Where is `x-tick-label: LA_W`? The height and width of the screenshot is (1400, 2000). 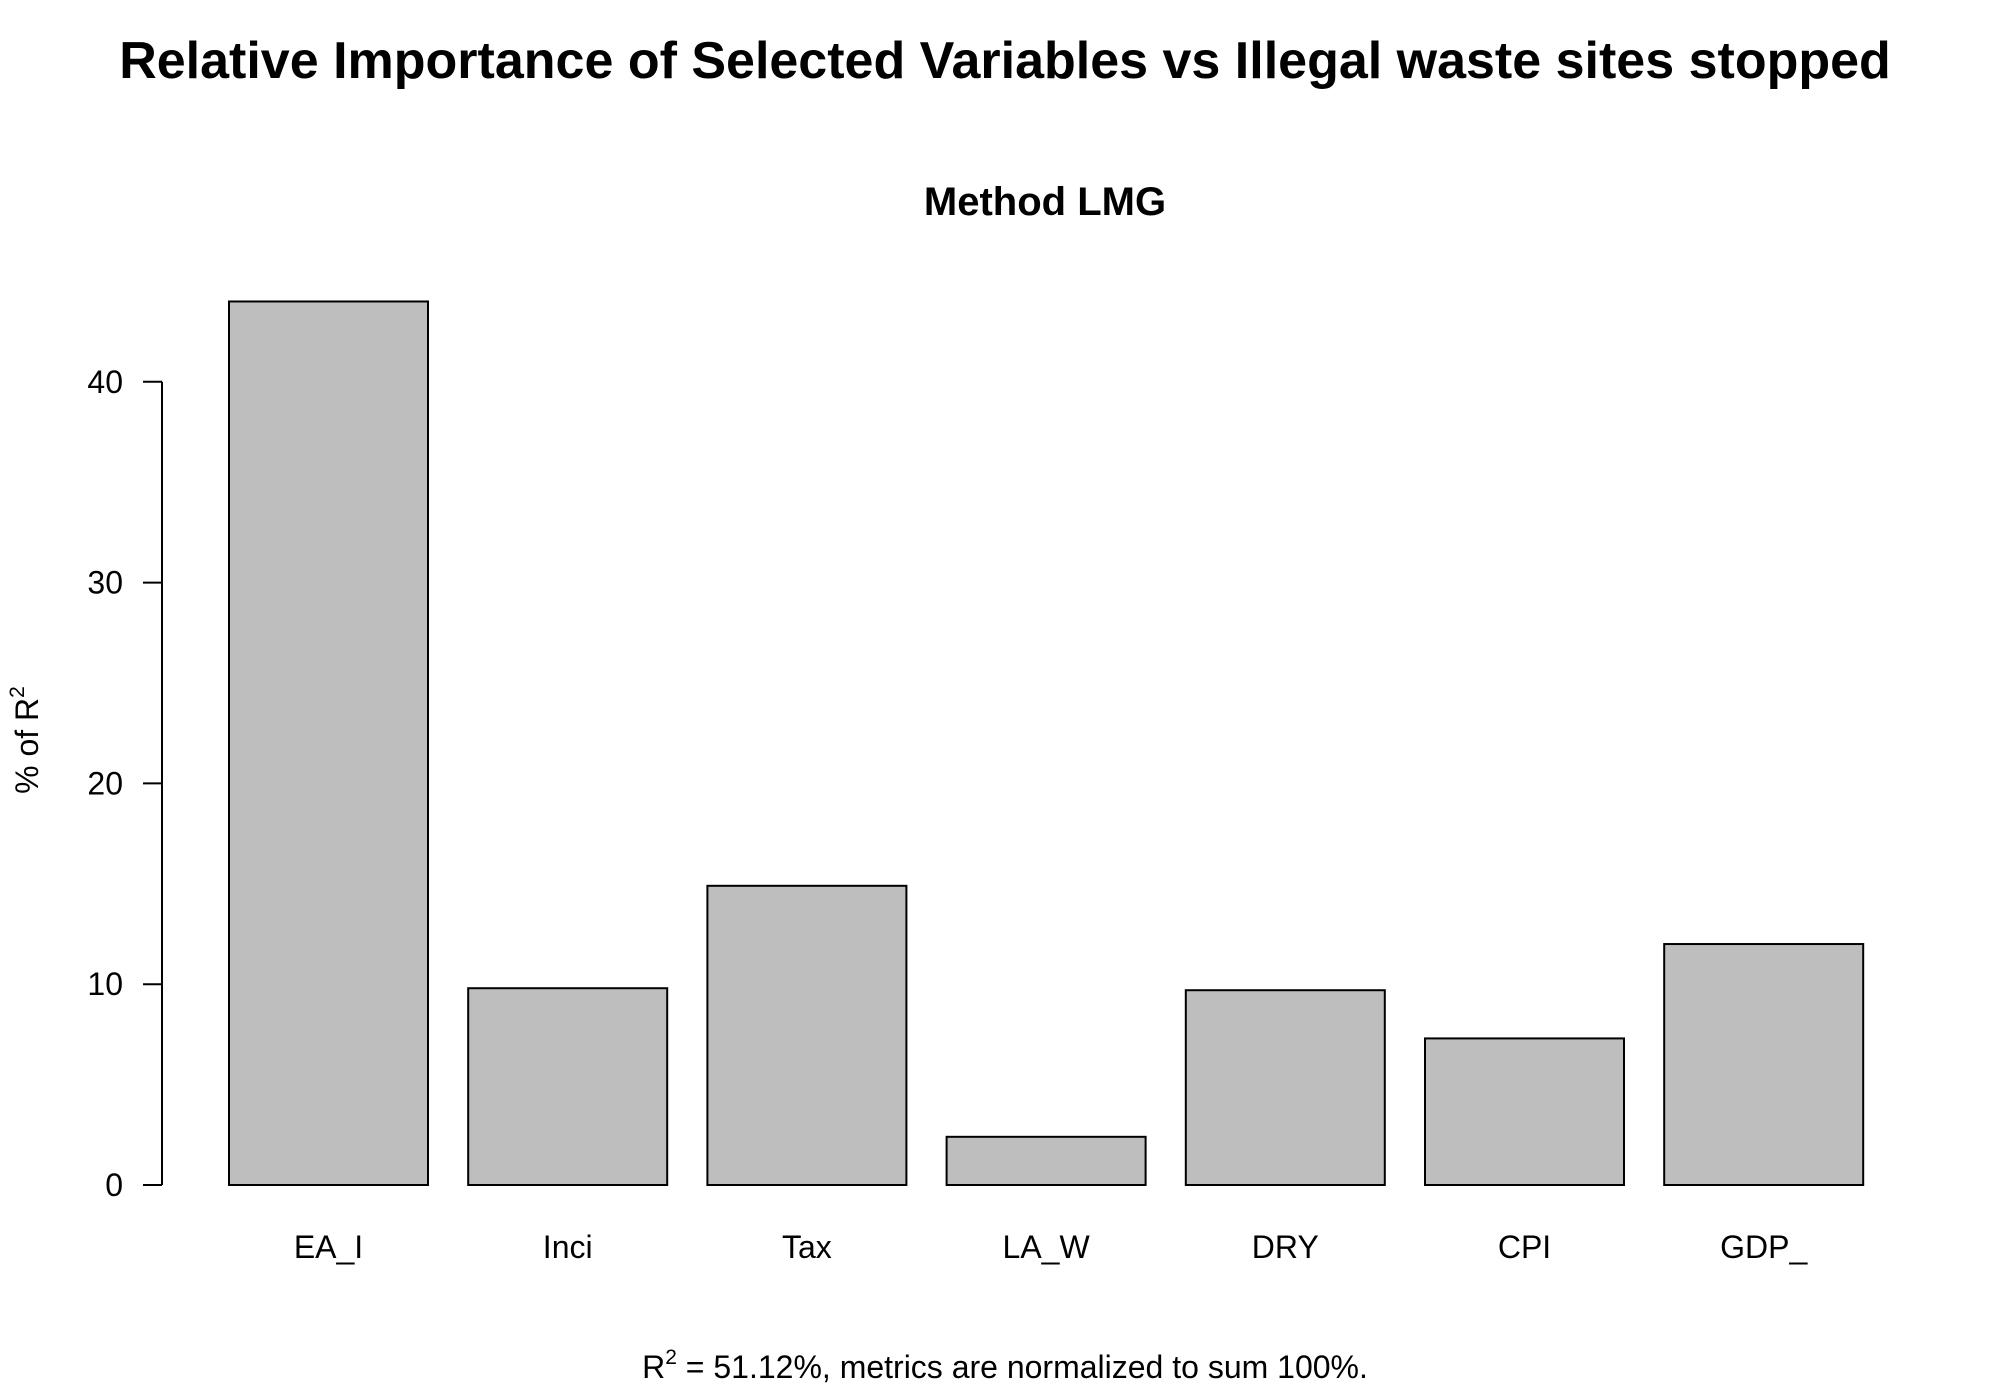
x-tick-label: LA_W is located at coordinates (1047, 1247).